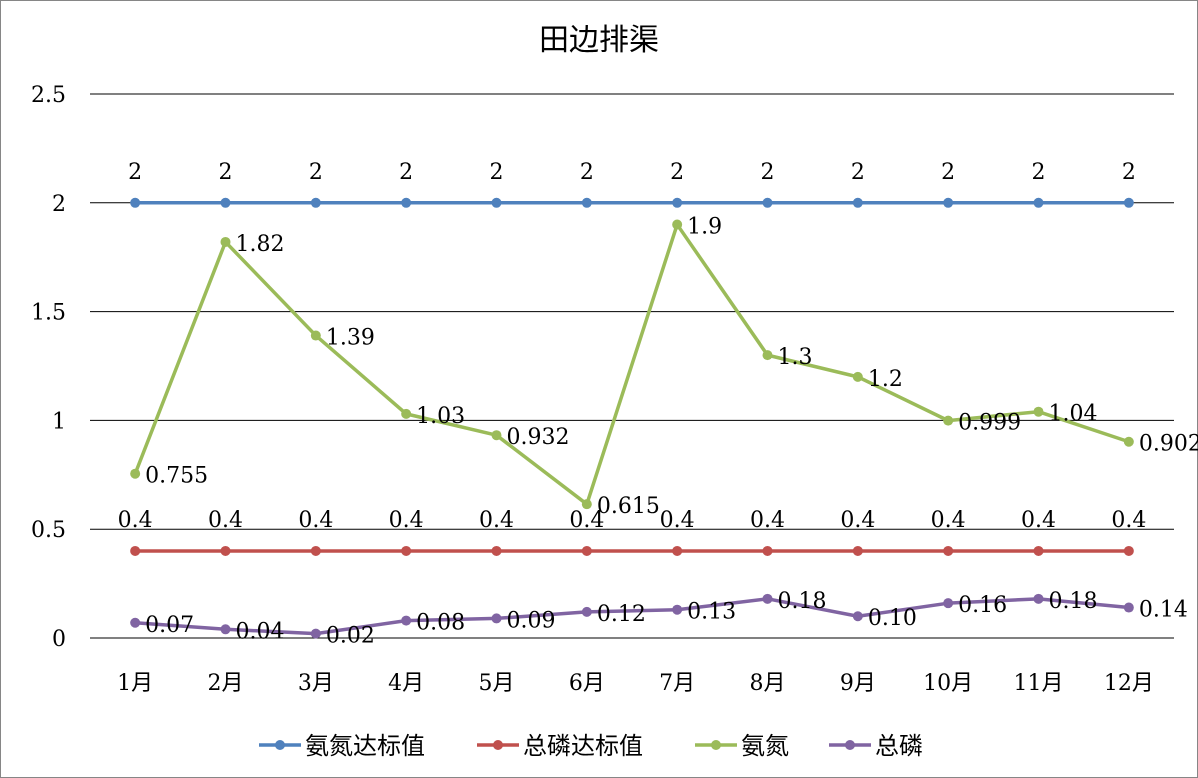  Describe the element at coordinates (1073, 414) in the screenshot. I see `data-label: 1.04` at that location.